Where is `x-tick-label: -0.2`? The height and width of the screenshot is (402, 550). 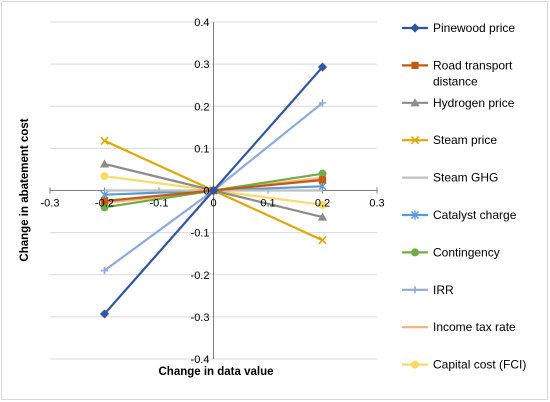
x-tick-label: -0.2 is located at coordinates (104, 204).